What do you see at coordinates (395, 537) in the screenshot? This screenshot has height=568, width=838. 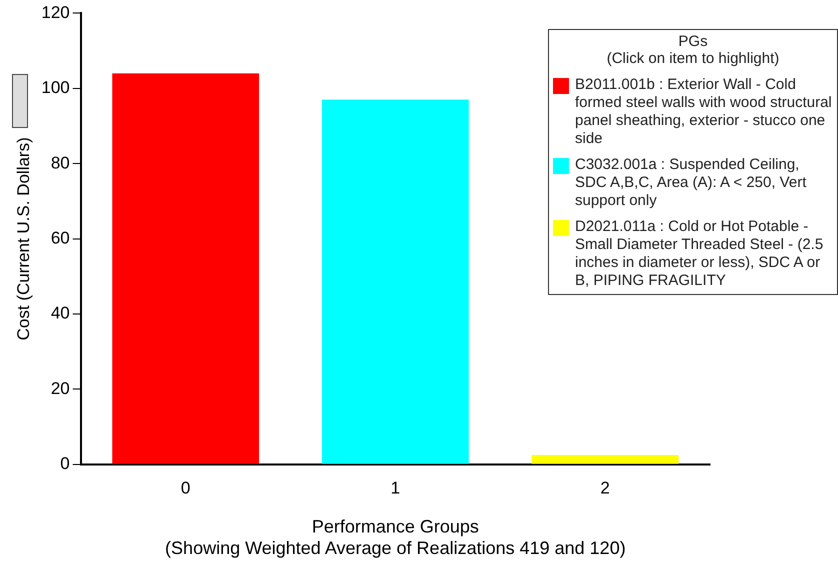 I see `x-axis-title: Performance Groups (Showing Weighted Average of Realizations 419 and 120)` at bounding box center [395, 537].